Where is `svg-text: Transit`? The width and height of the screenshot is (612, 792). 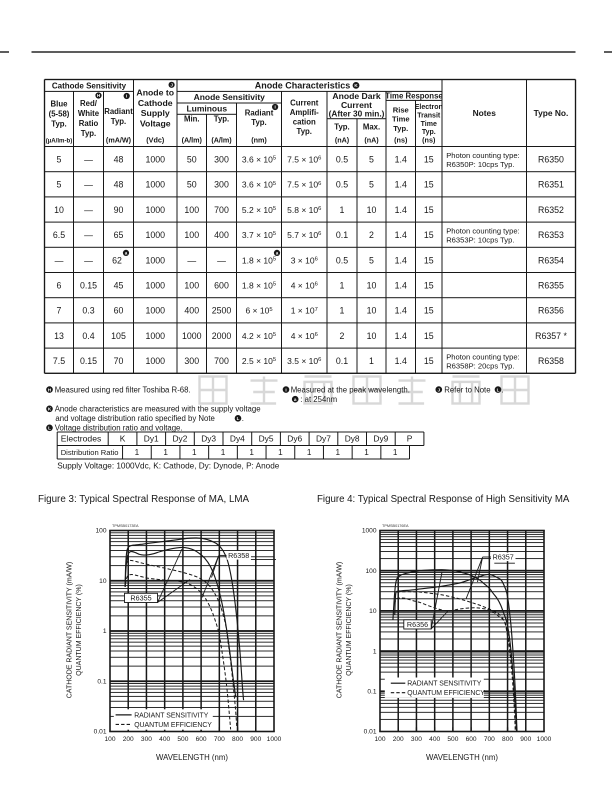 svg-text: Transit is located at coordinates (429, 116).